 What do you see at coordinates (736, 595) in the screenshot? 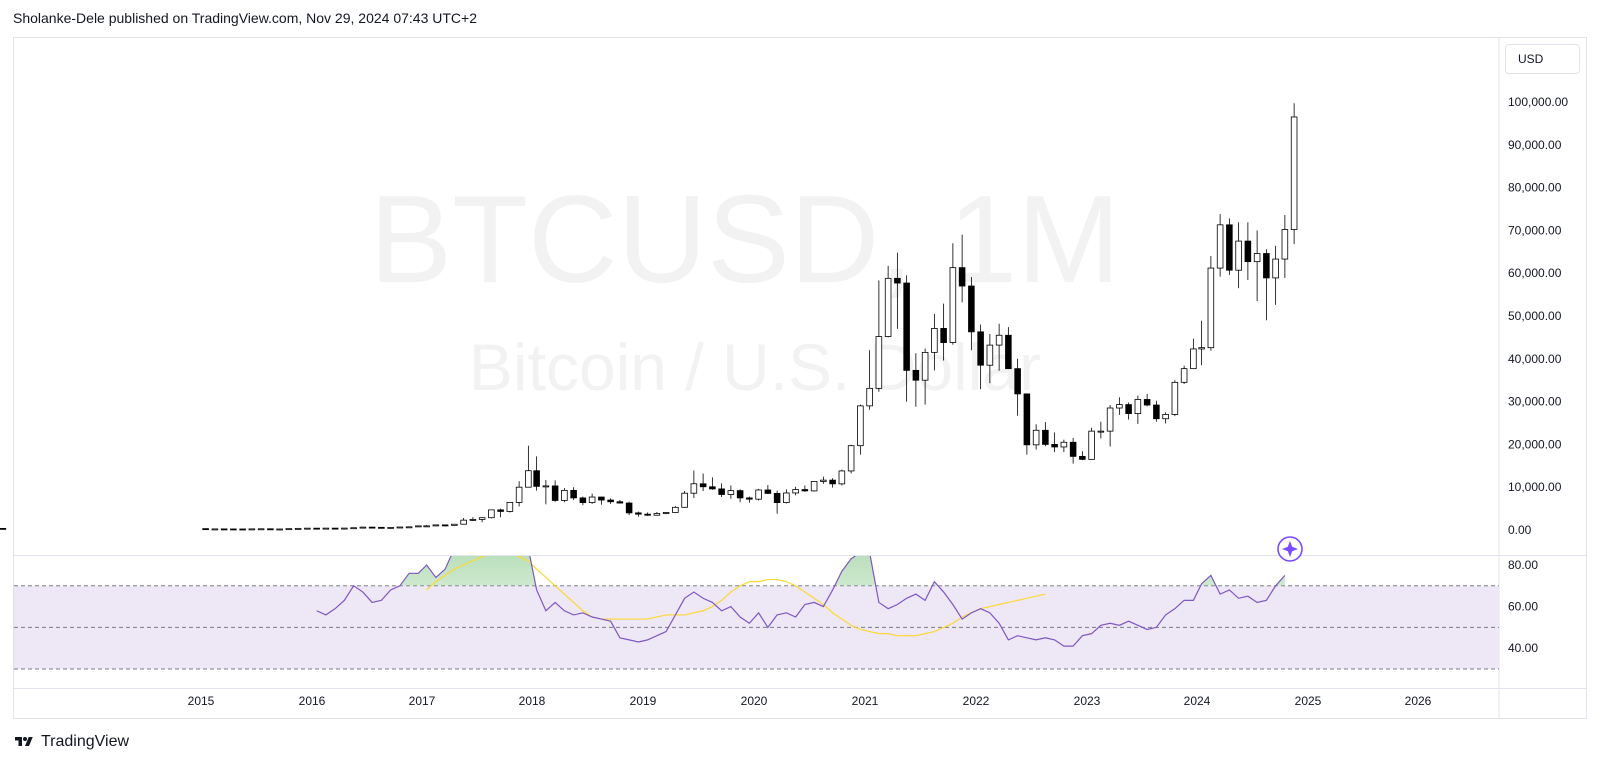
I see `rsi-ma-line` at bounding box center [736, 595].